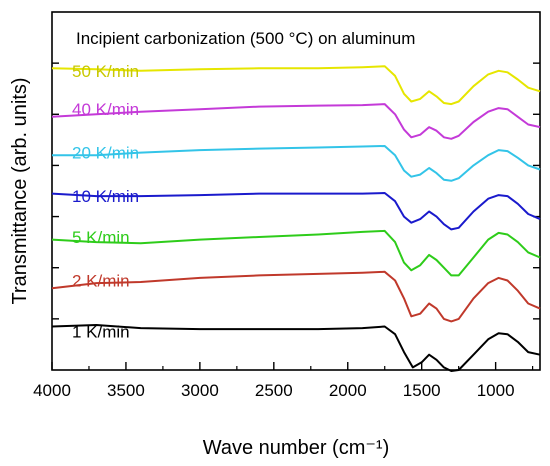 The image size is (550, 466). What do you see at coordinates (101, 281) in the screenshot?
I see `series-label: 2 K/min` at bounding box center [101, 281].